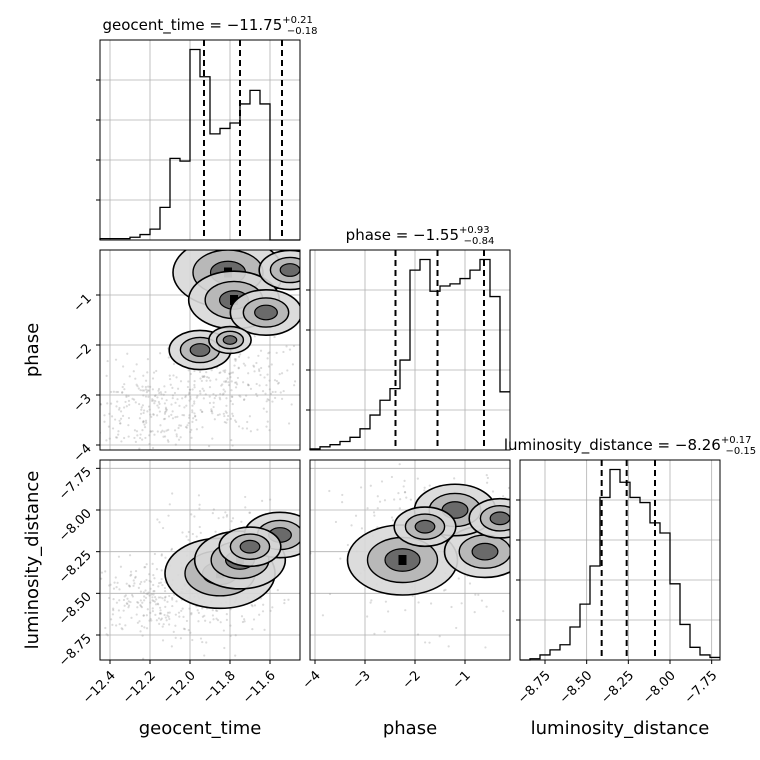 The image size is (760, 760). I want to click on x-tick-label: −8.00, so click(659, 687).